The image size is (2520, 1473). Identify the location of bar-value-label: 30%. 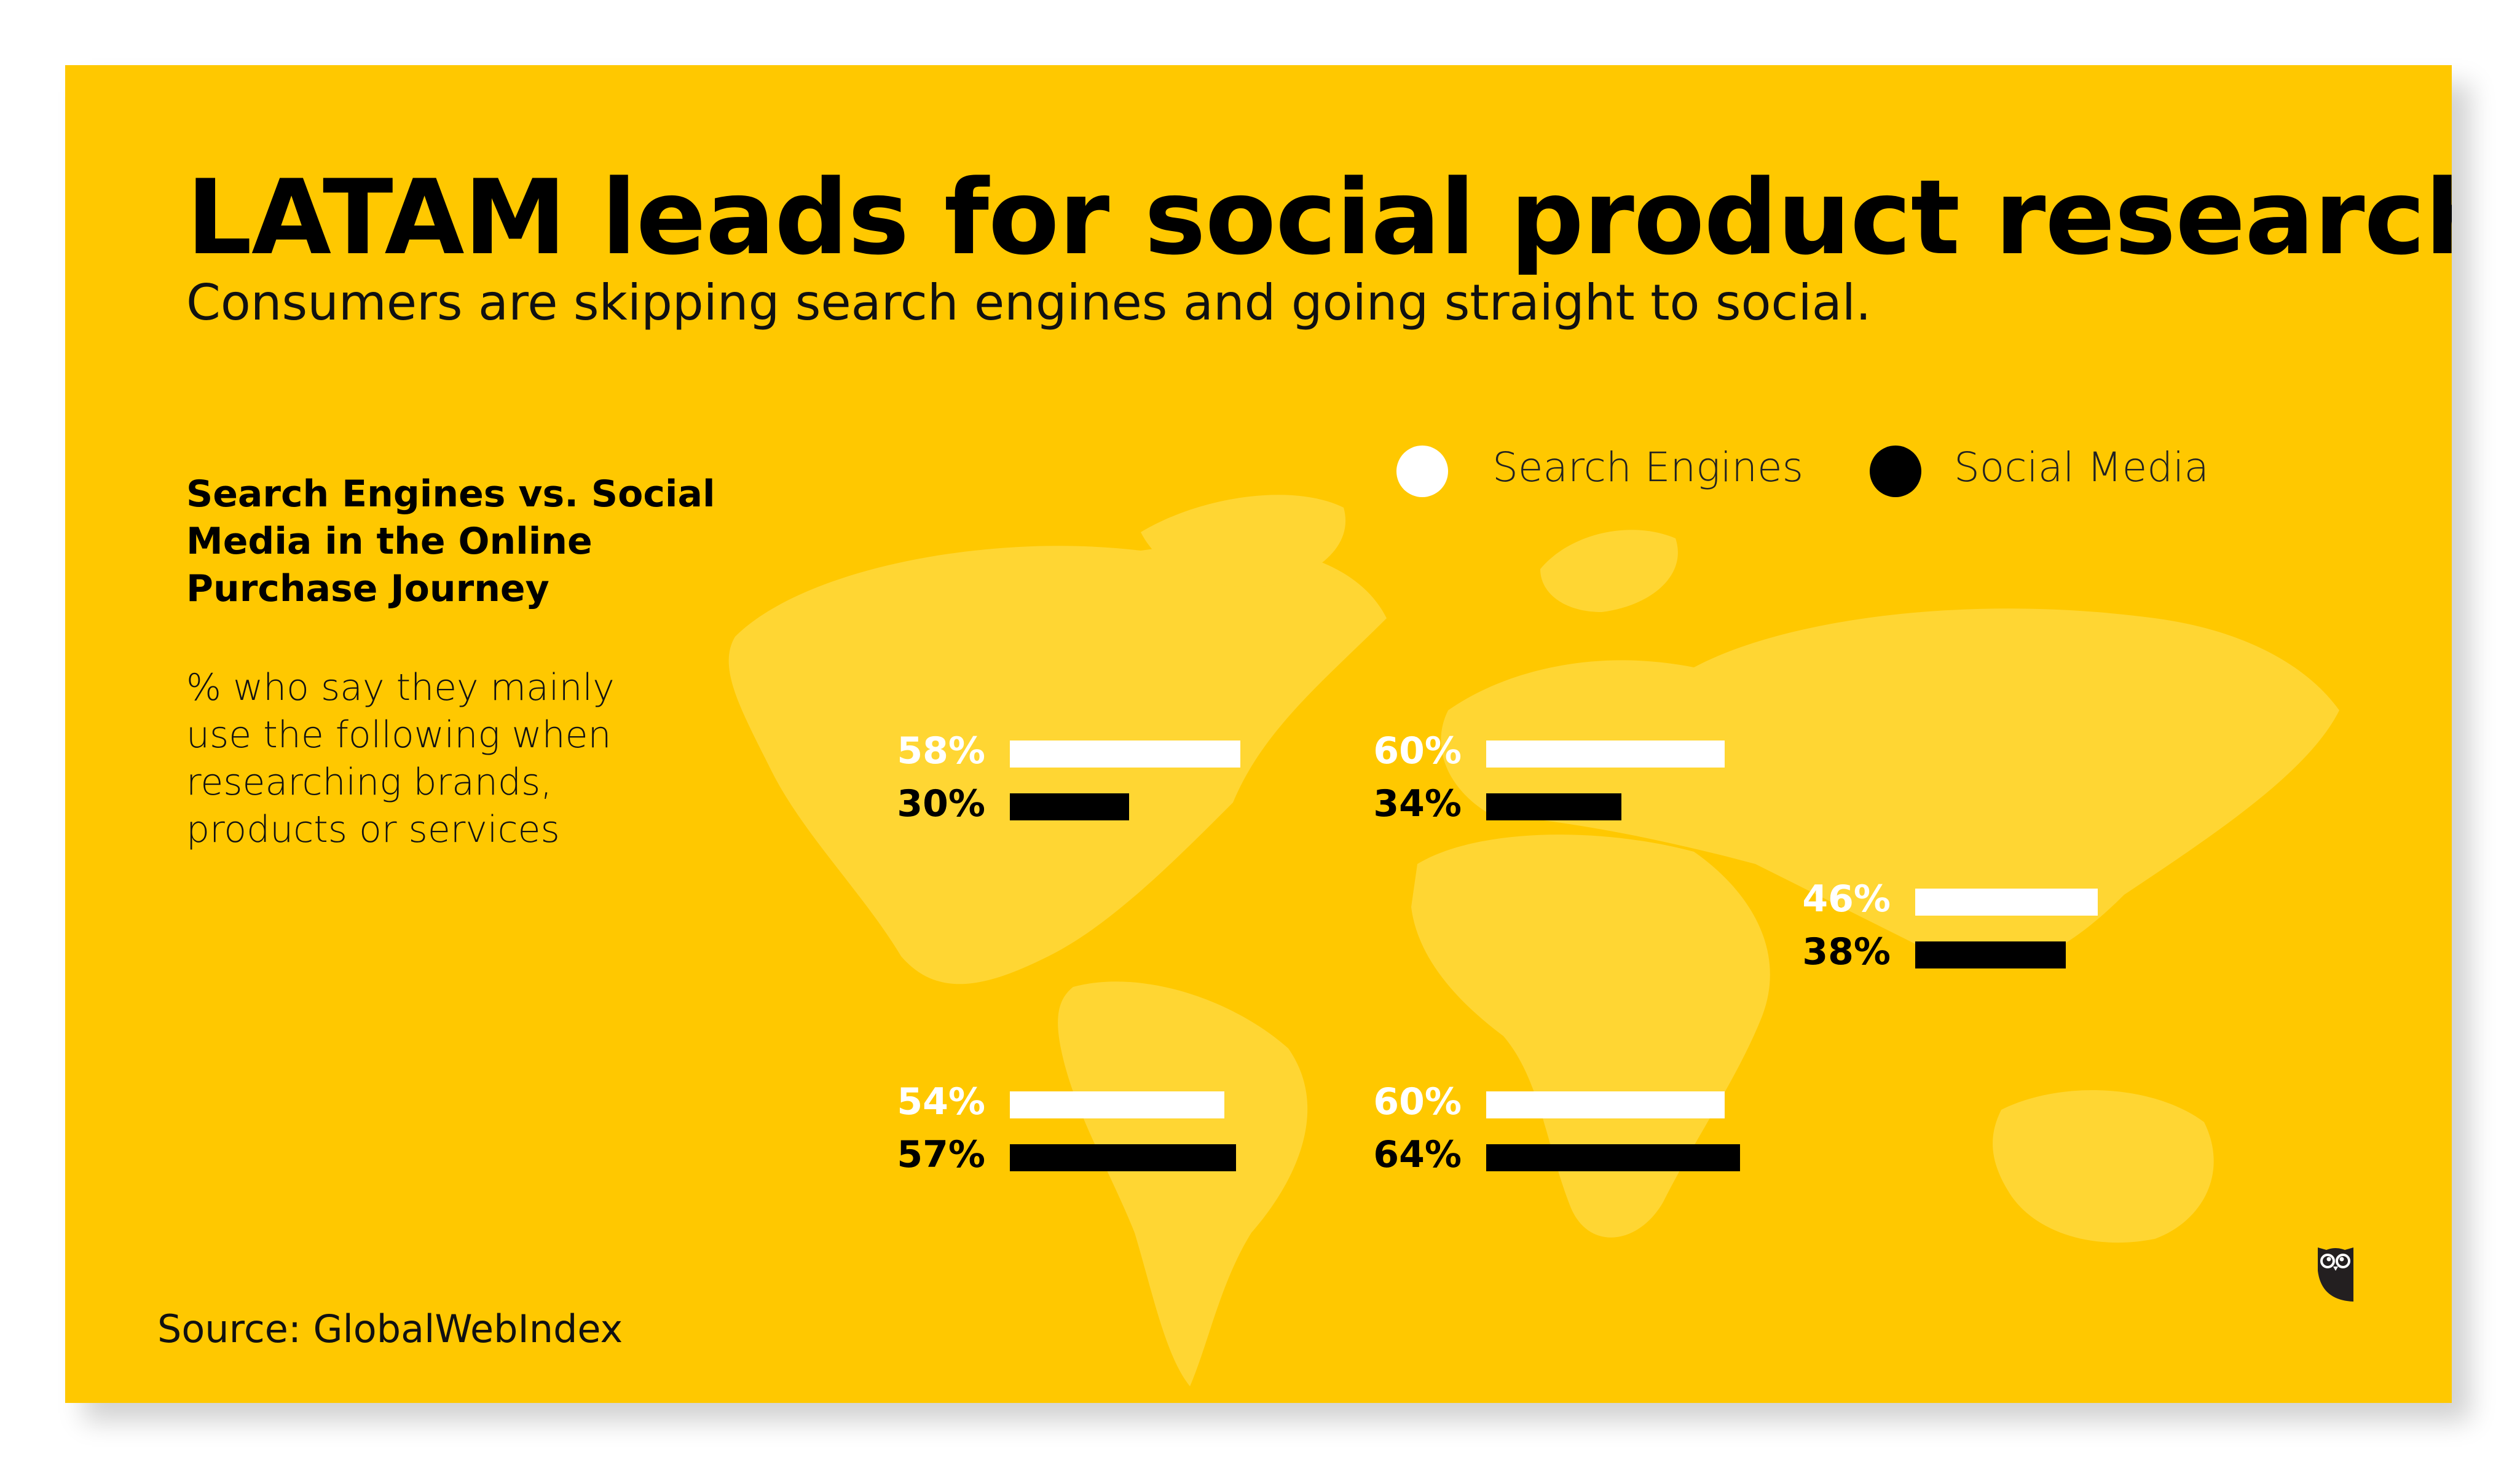
(941, 803).